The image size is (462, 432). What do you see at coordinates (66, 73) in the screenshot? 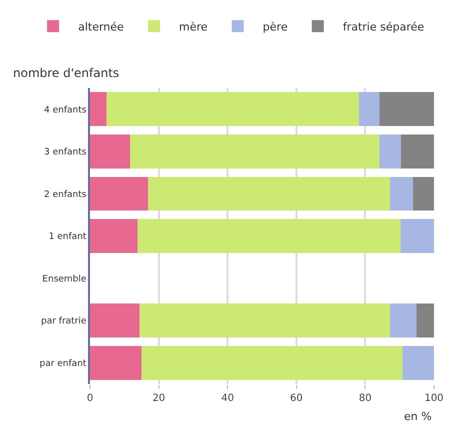
I see `y-axis-title: nombre d'enfants` at bounding box center [66, 73].